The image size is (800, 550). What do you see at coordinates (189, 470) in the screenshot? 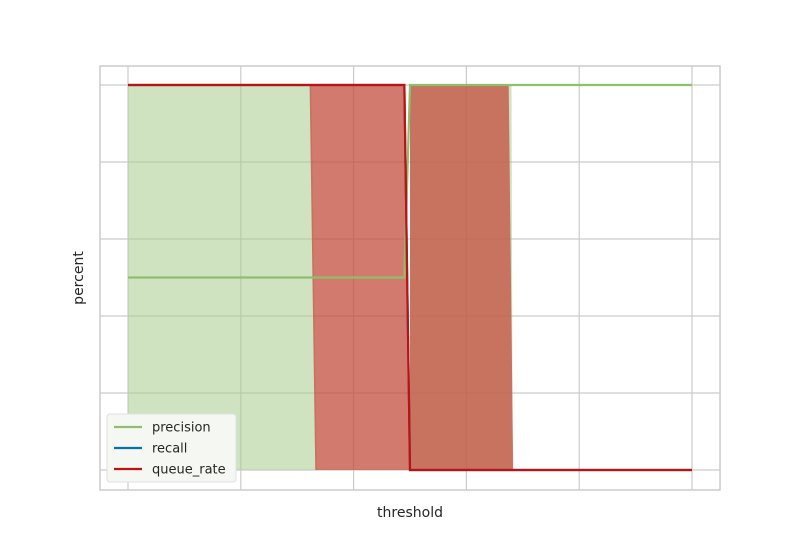
I see `legend-label-queue-rate: queue_rate` at bounding box center [189, 470].